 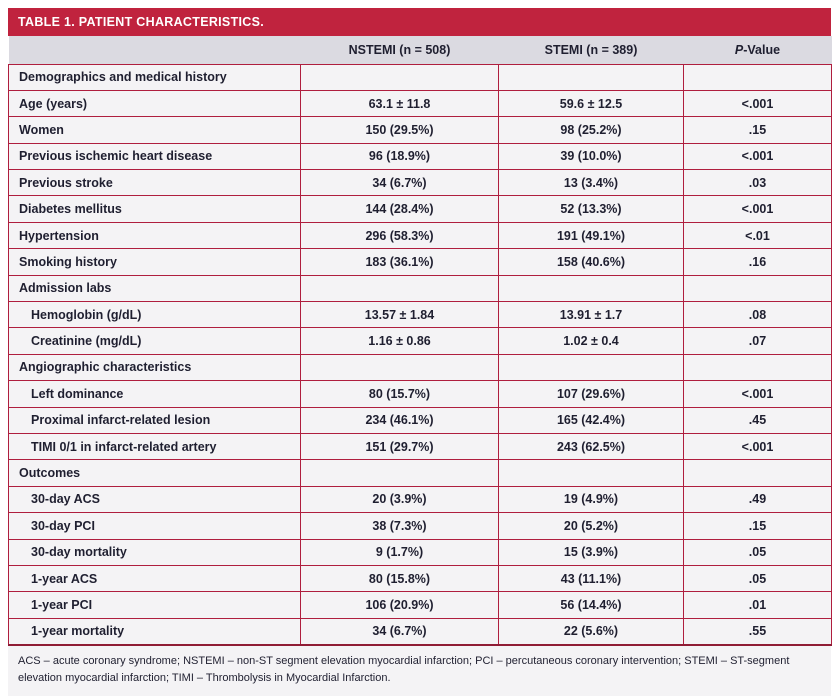 What do you see at coordinates (141, 22) in the screenshot?
I see `table-title: TABLE 1. PATIENT CHARACTERISTICS.` at bounding box center [141, 22].